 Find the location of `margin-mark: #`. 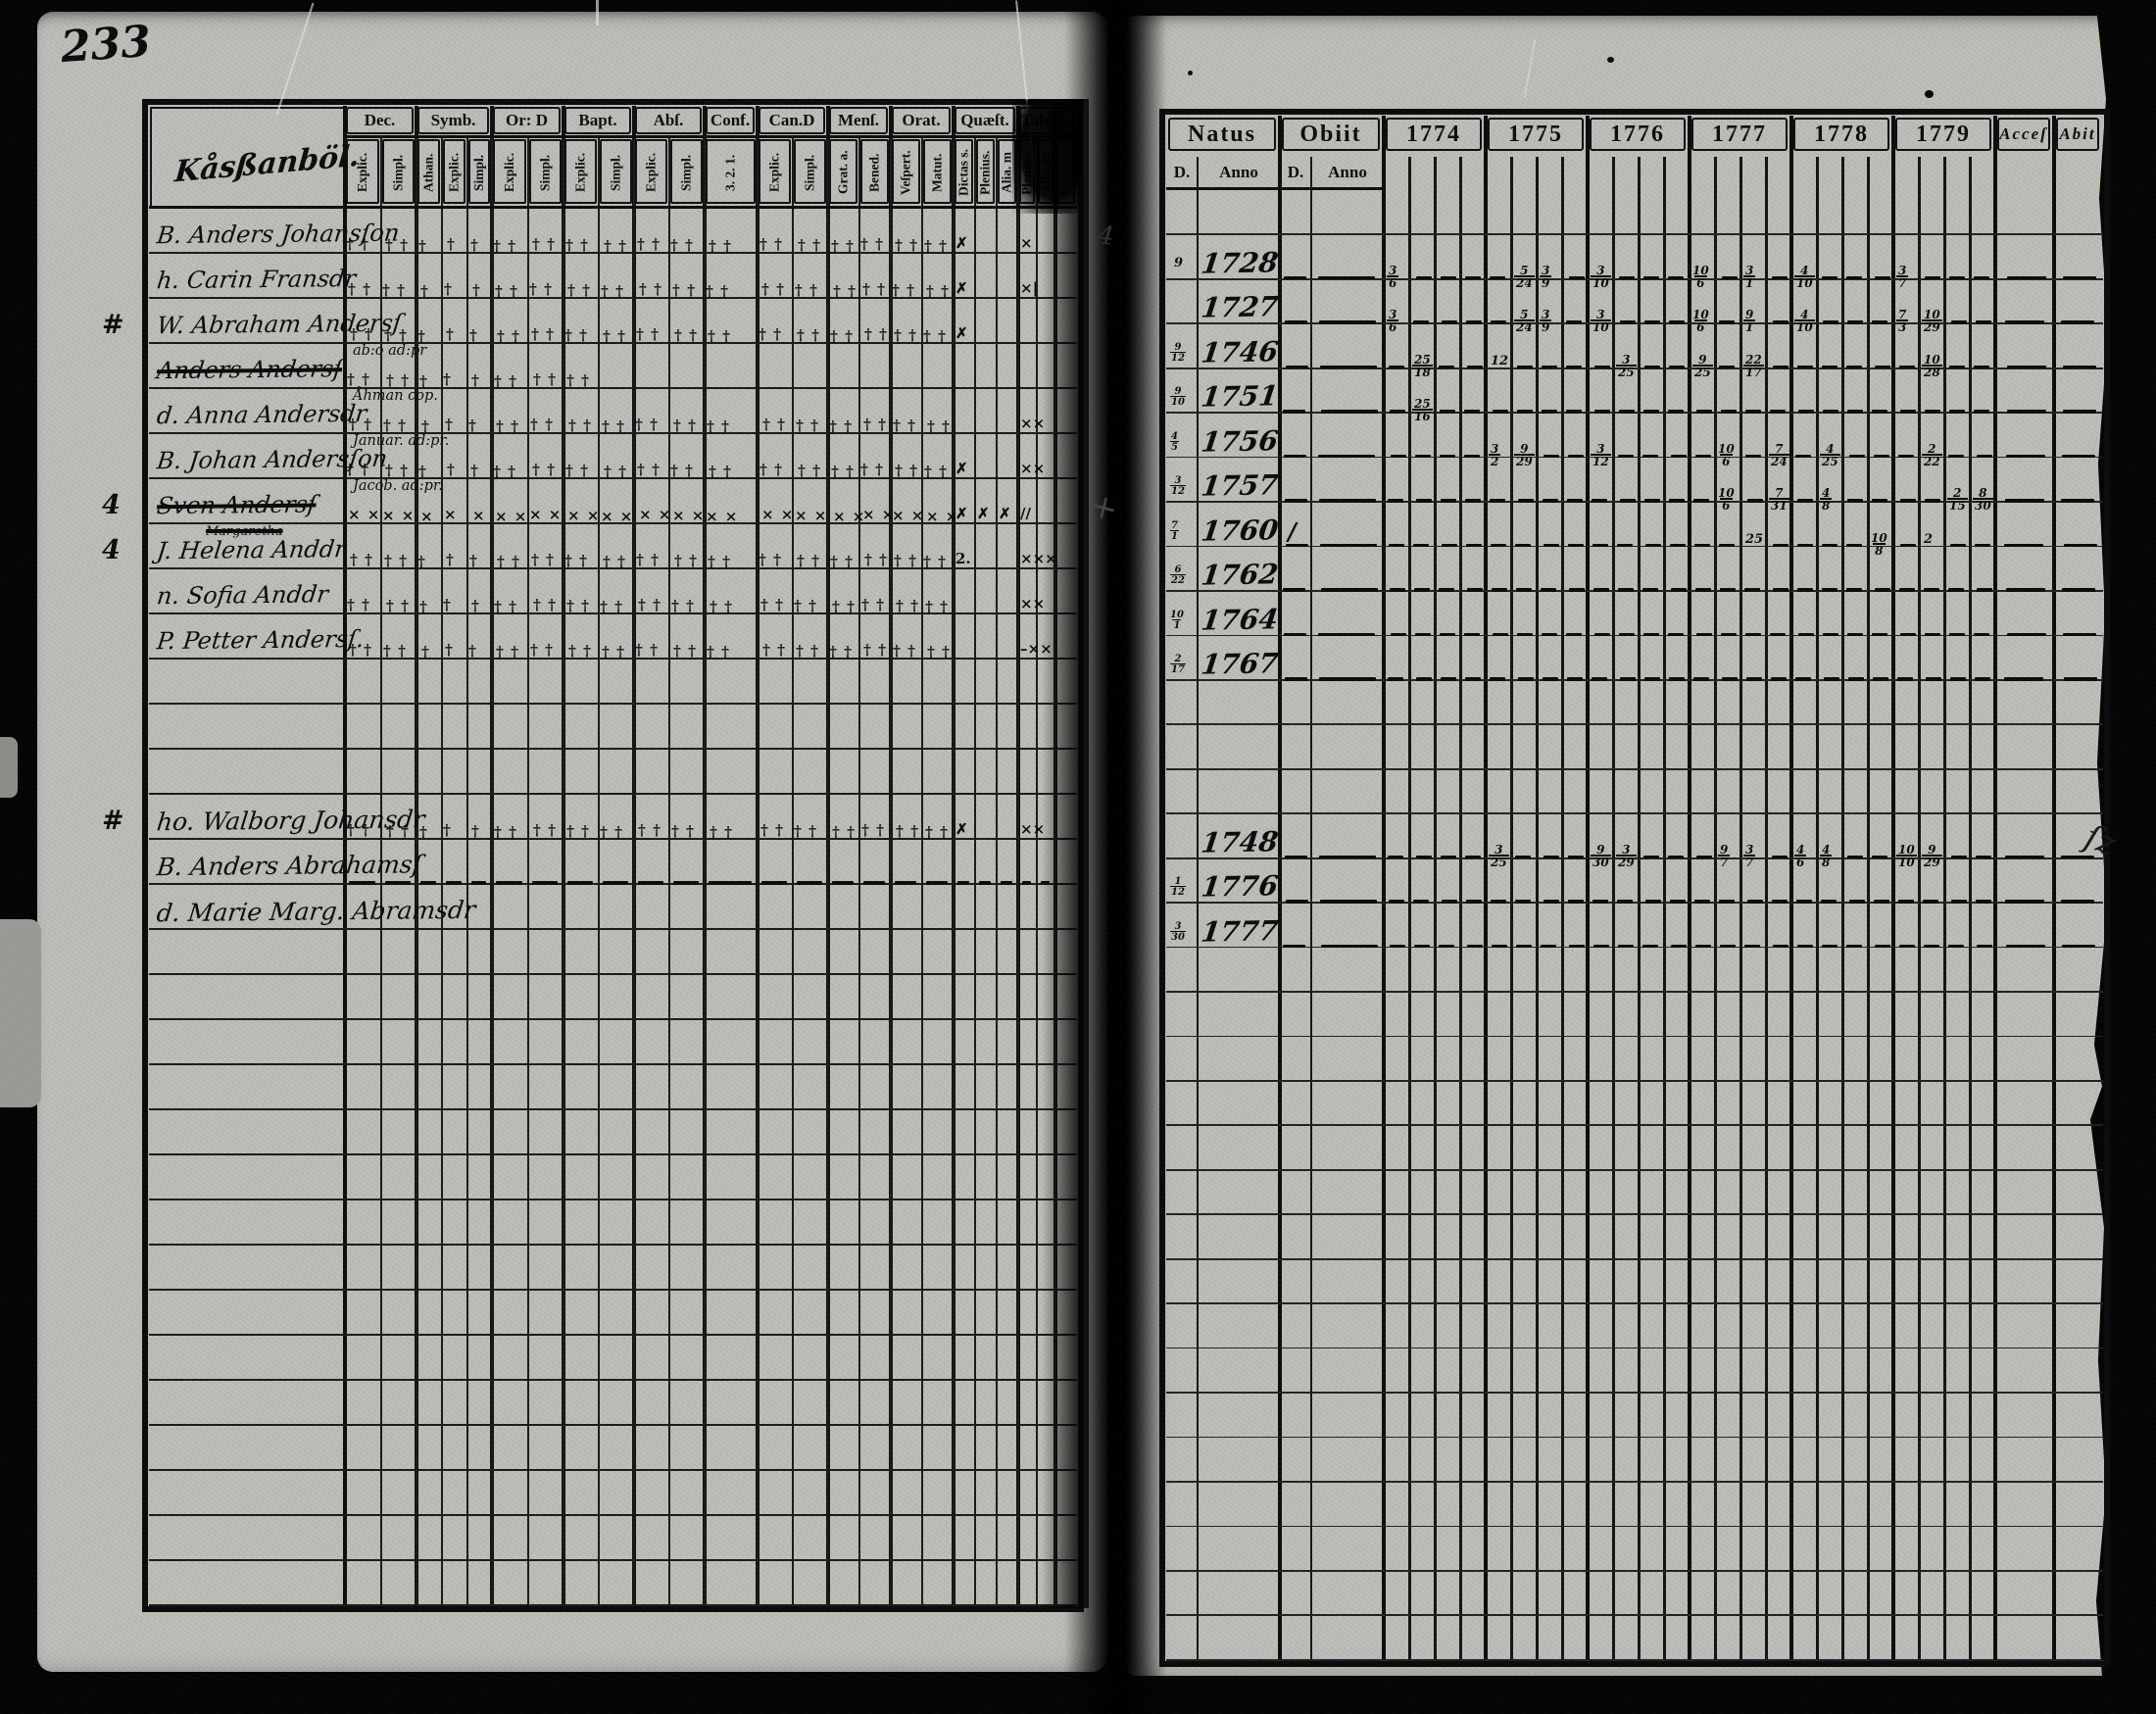

margin-mark: # is located at coordinates (113, 325).